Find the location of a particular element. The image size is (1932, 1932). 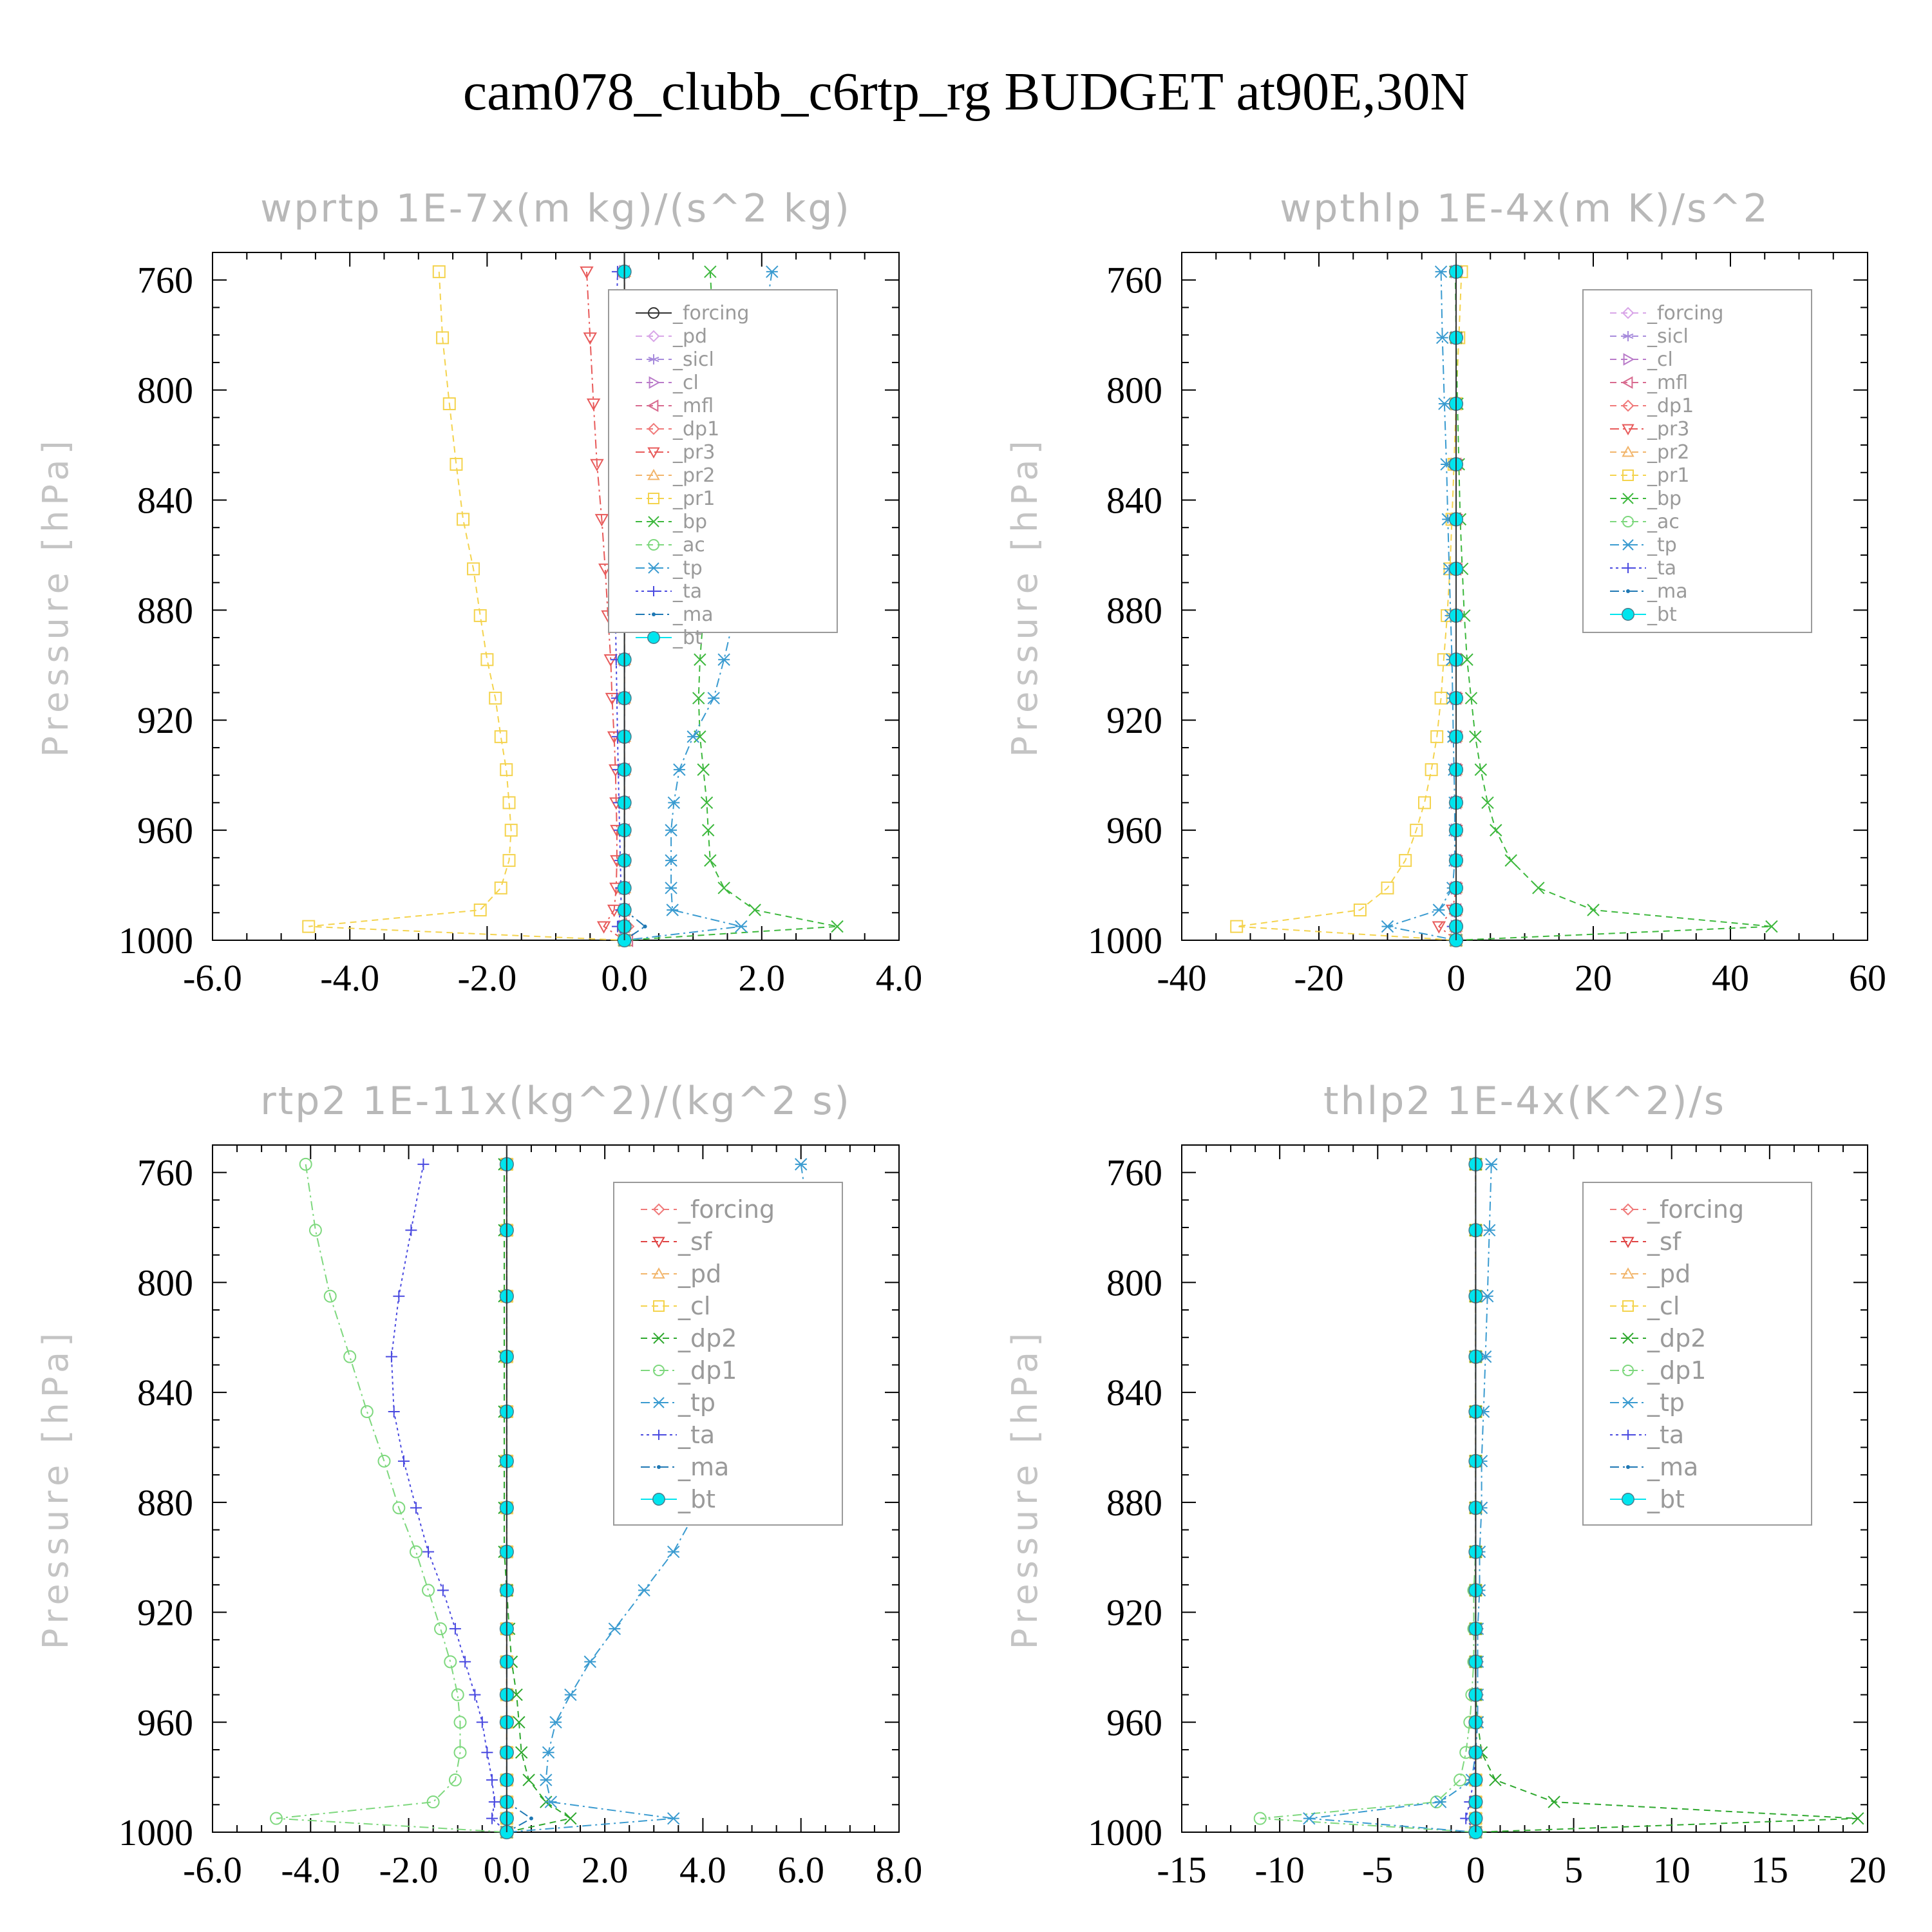

legend-marker_forcing is located at coordinates (658, 1209).